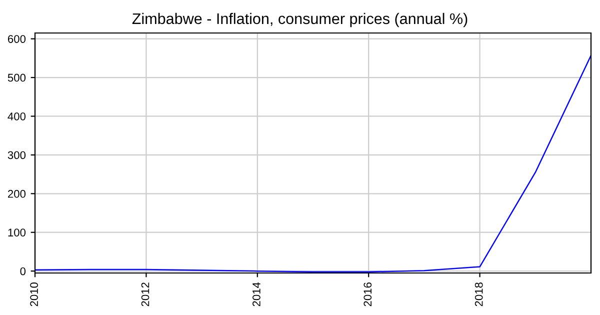 This screenshot has height=315, width=600. What do you see at coordinates (17, 39) in the screenshot?
I see `y-tick-label: 600` at bounding box center [17, 39].